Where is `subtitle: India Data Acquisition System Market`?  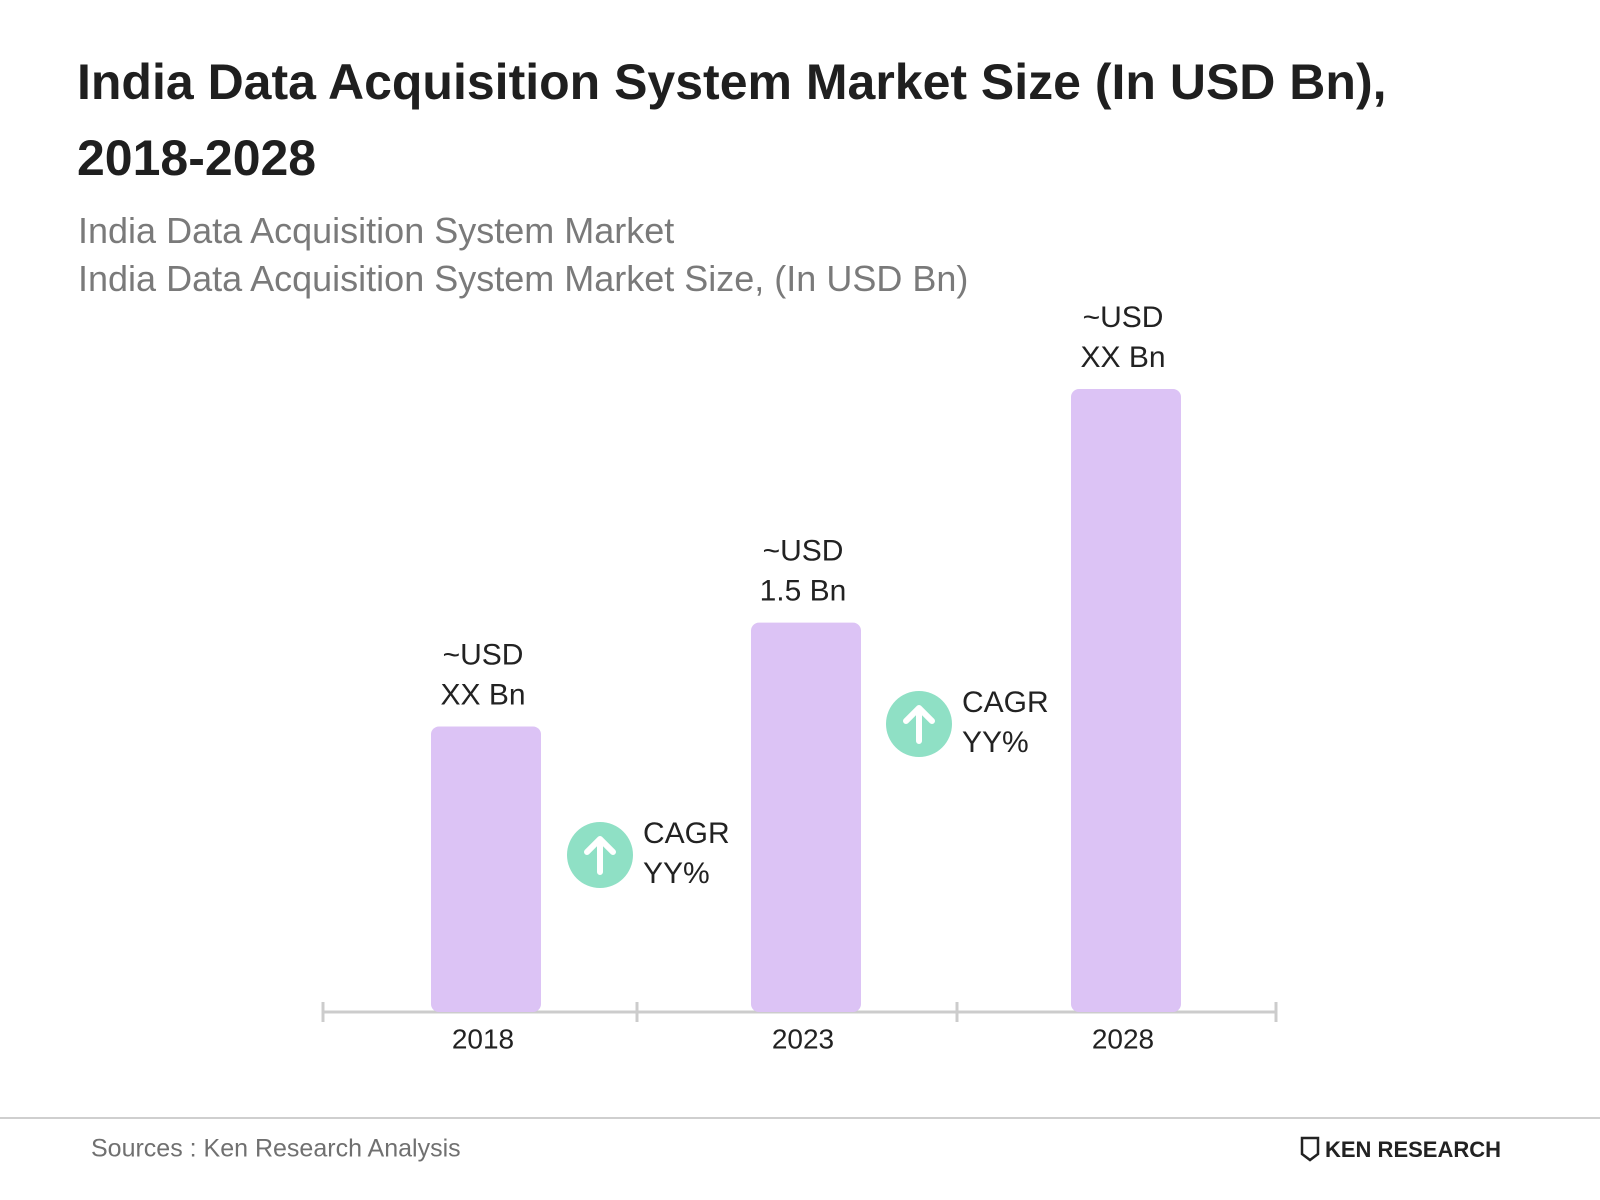 subtitle: India Data Acquisition System Market is located at coordinates (376, 230).